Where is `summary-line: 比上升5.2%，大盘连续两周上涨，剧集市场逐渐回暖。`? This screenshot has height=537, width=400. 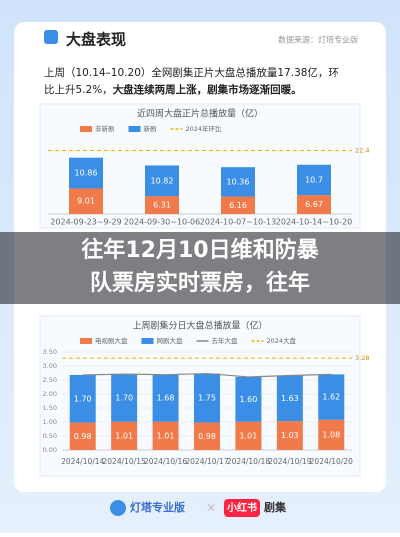
summary-line: 比上升5.2%，大盘连续两周上涨，剧集市场逐渐回暖。 is located at coordinates (173, 89).